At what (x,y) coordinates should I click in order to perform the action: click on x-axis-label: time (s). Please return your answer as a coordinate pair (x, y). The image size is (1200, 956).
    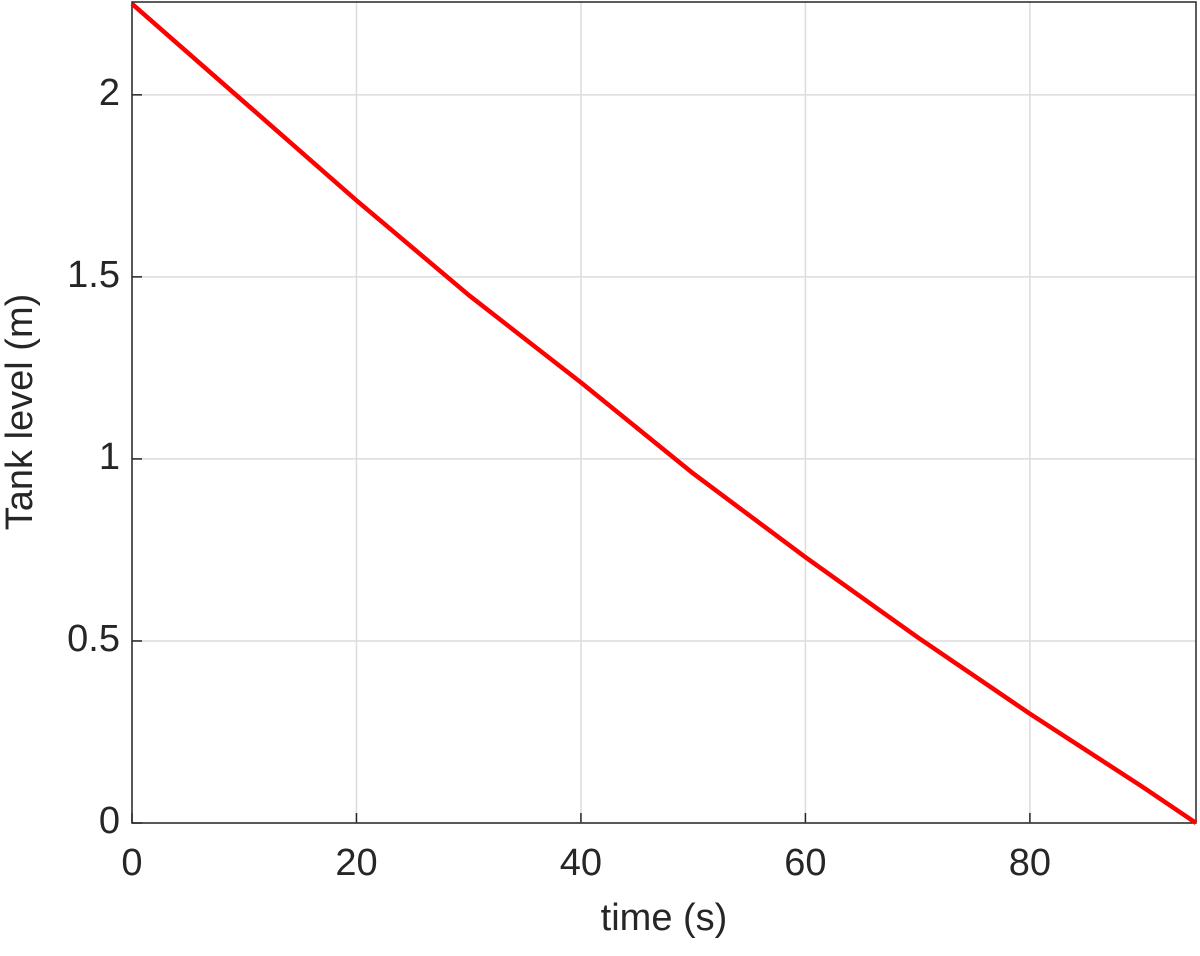
    Looking at the image, I should click on (664, 918).